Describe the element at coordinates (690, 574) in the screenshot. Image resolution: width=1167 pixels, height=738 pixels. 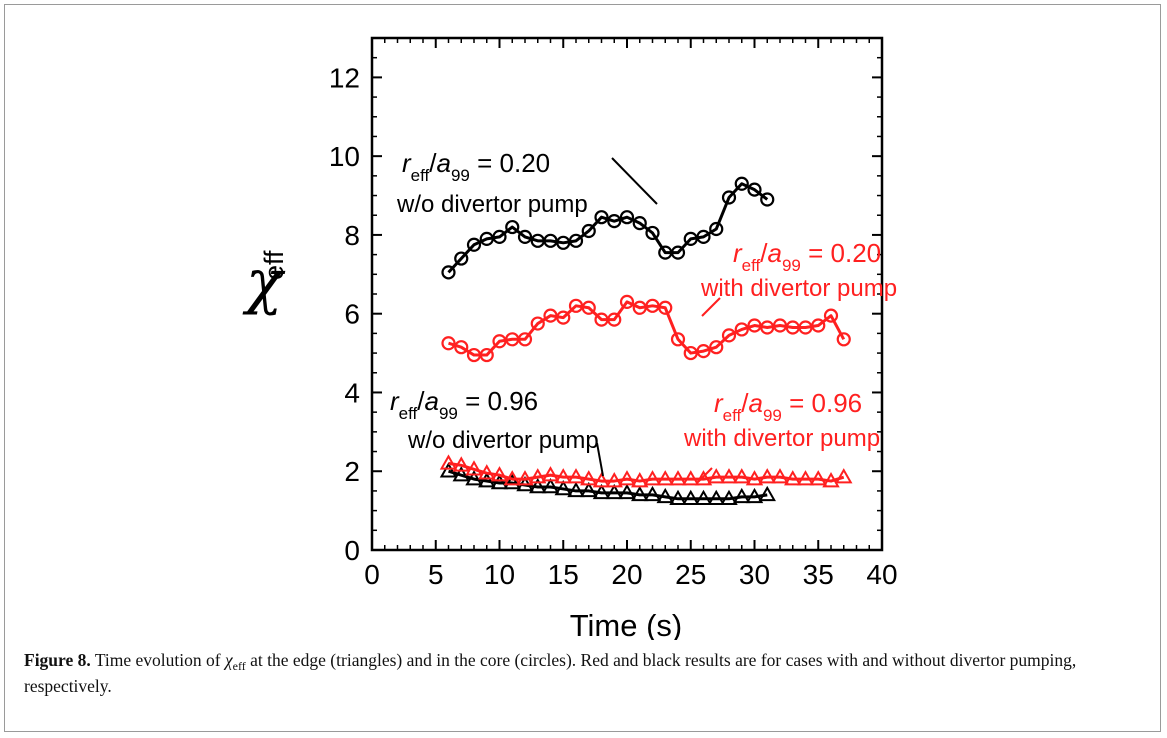
I see `x-tick-label: 25` at that location.